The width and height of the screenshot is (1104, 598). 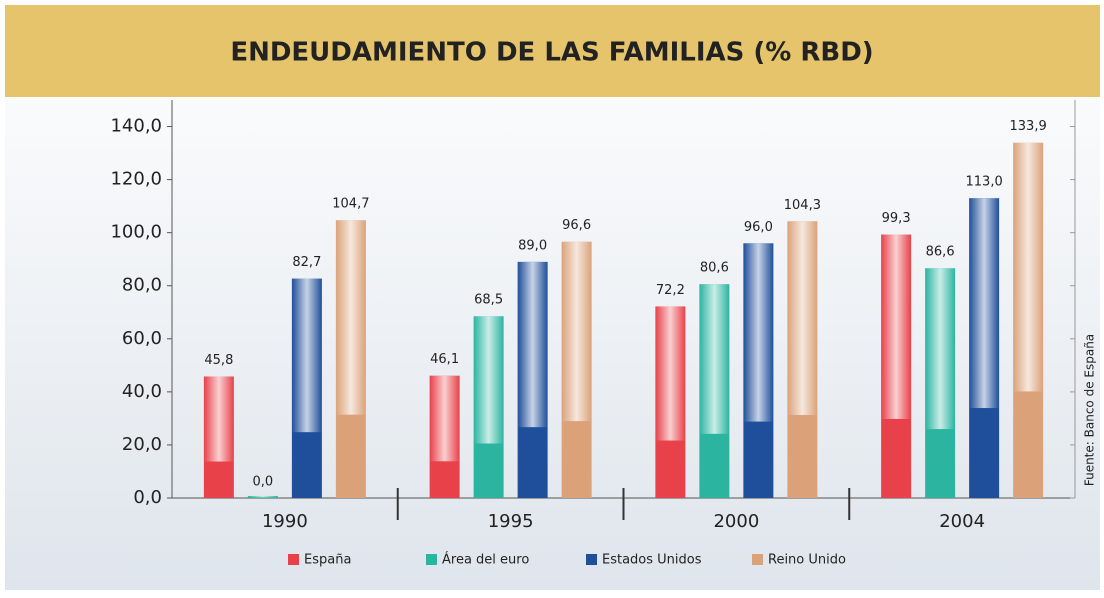 I want to click on legend-label: España, so click(x=327, y=560).